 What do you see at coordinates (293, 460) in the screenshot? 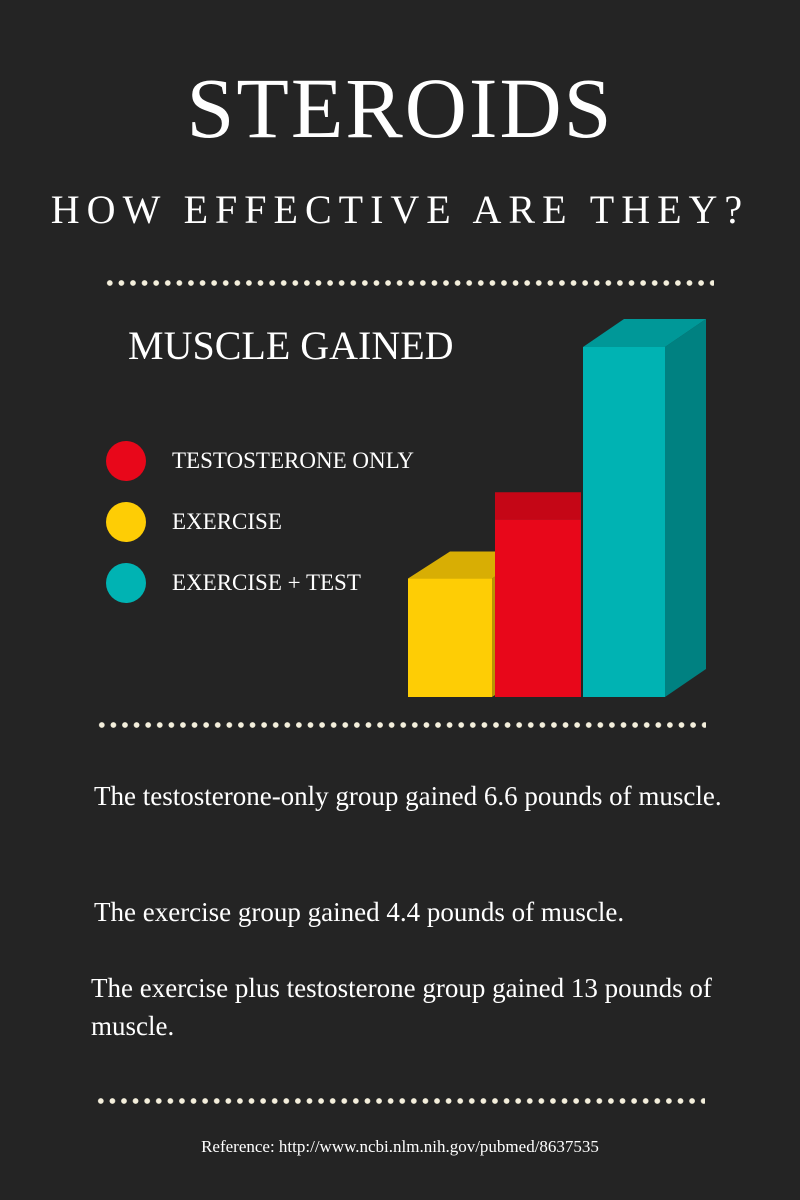
I see `legend-label: TESTOSTERONE ONLY` at bounding box center [293, 460].